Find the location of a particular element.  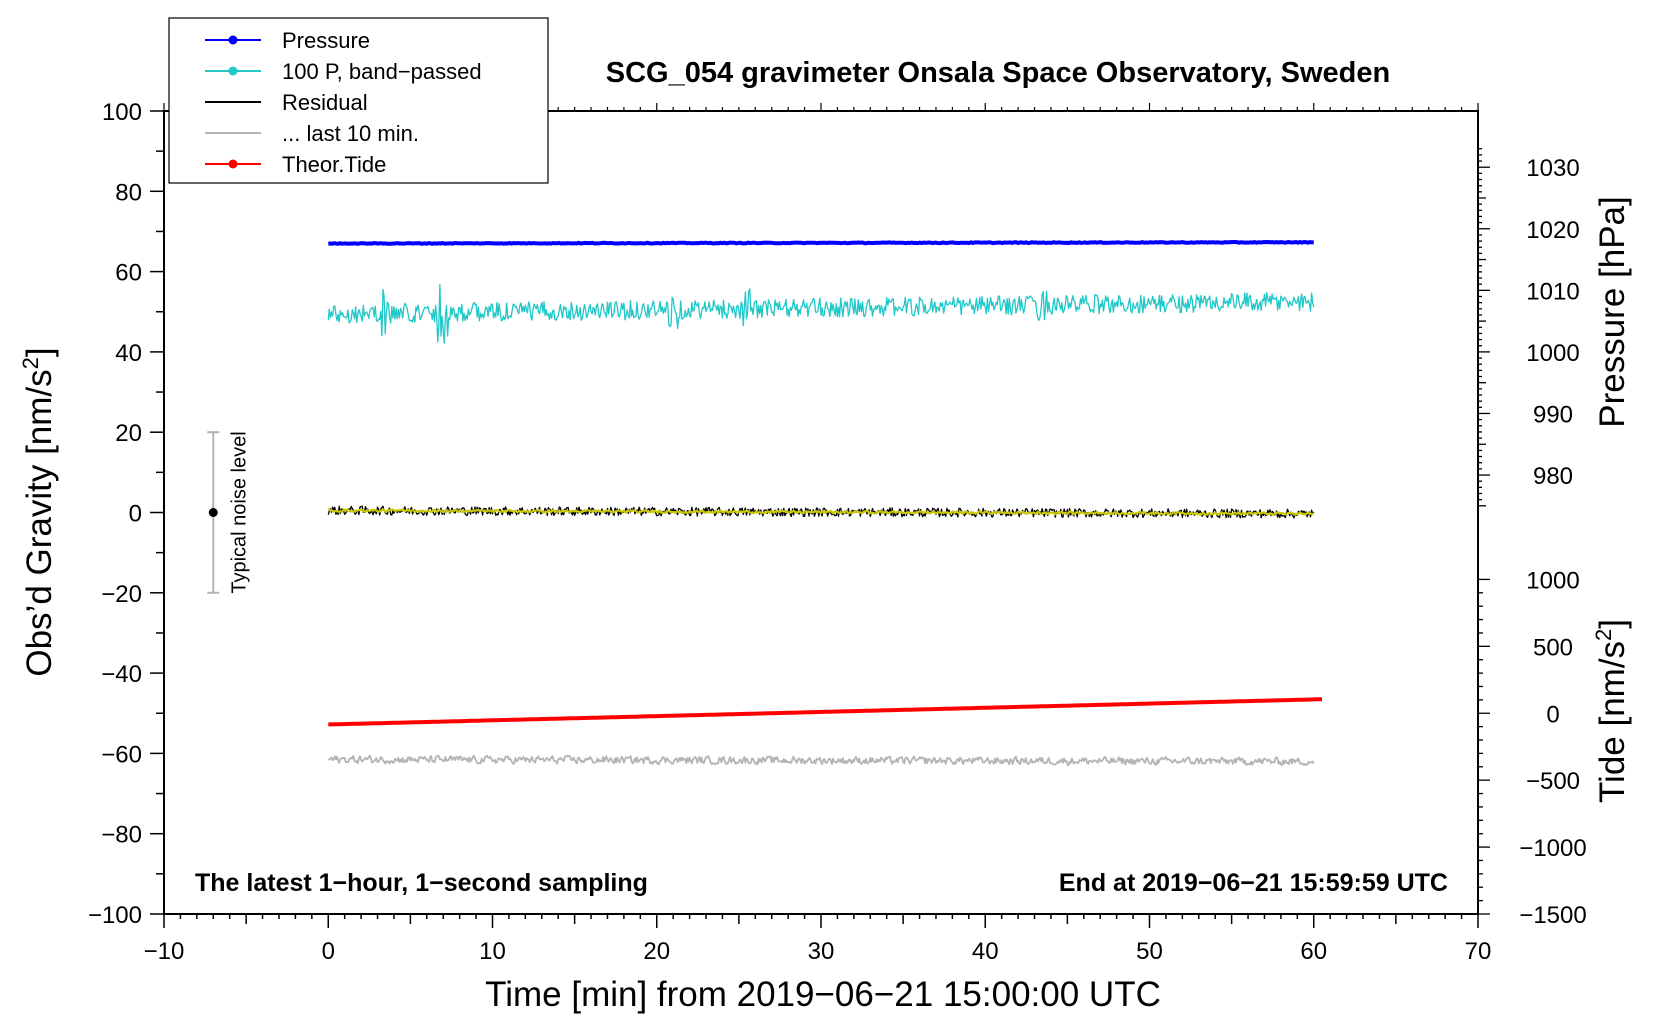

tide-axis-label-end: ] is located at coordinates (1612, 624).